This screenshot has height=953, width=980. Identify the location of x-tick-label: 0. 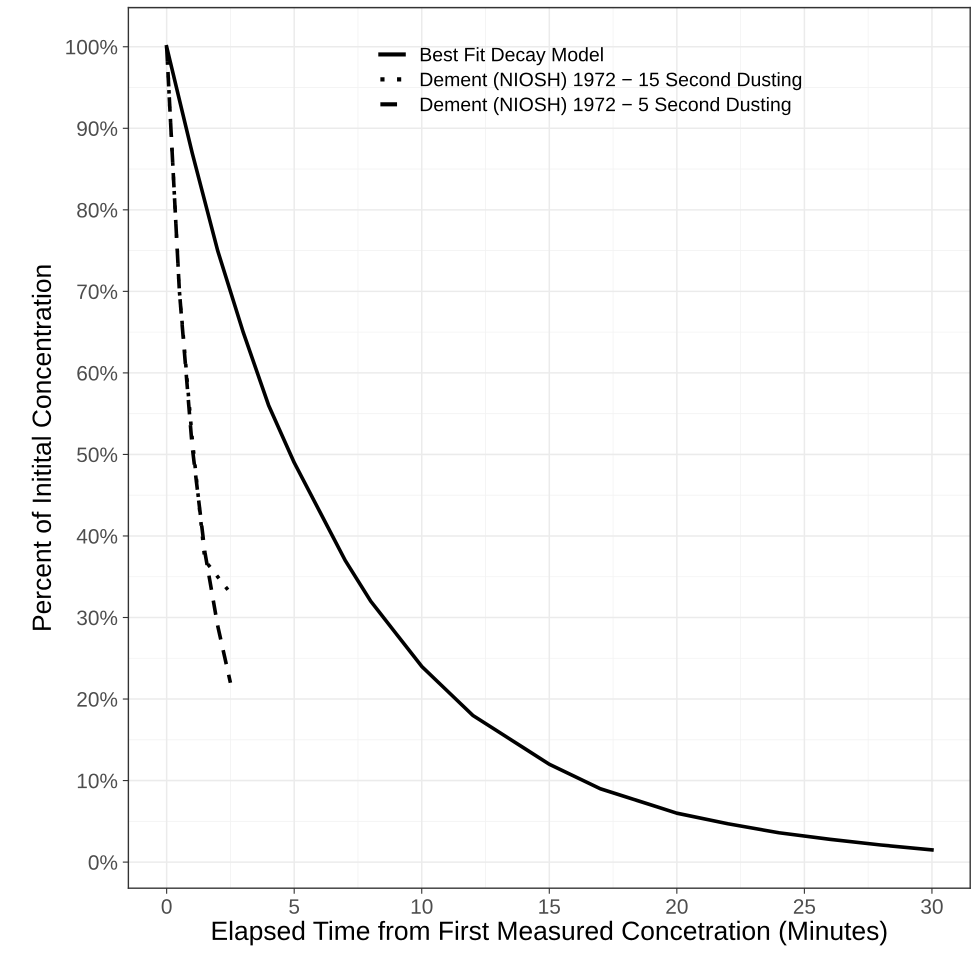
(167, 906).